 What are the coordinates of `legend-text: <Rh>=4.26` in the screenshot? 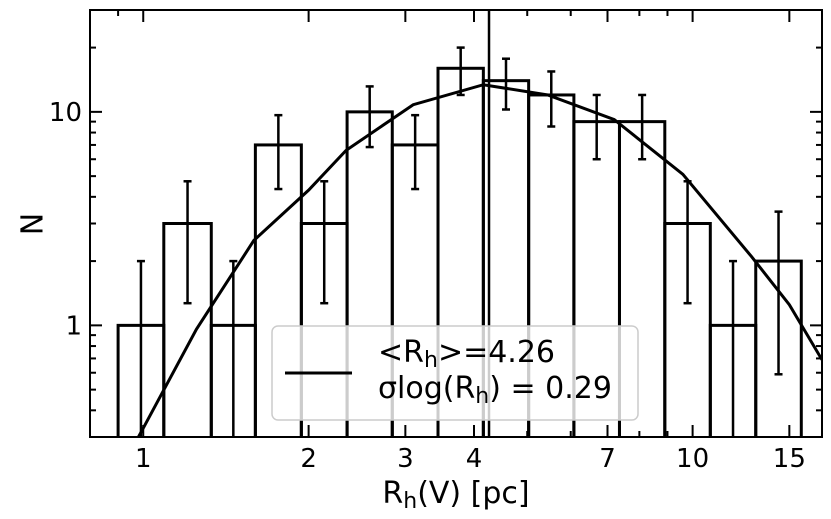 It's located at (466, 354).